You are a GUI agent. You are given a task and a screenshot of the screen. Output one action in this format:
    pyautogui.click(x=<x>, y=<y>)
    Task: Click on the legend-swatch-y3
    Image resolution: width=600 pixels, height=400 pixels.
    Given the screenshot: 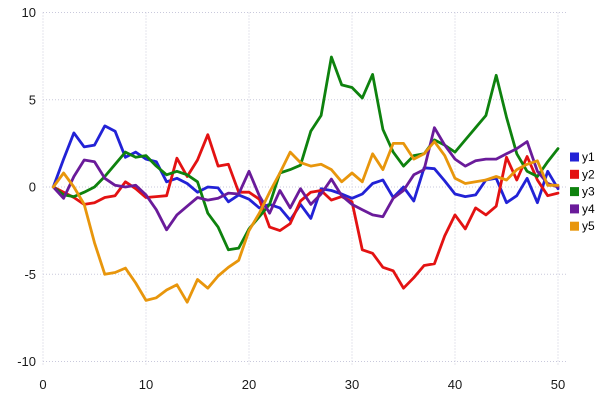 What is the action you would take?
    pyautogui.click(x=574, y=192)
    